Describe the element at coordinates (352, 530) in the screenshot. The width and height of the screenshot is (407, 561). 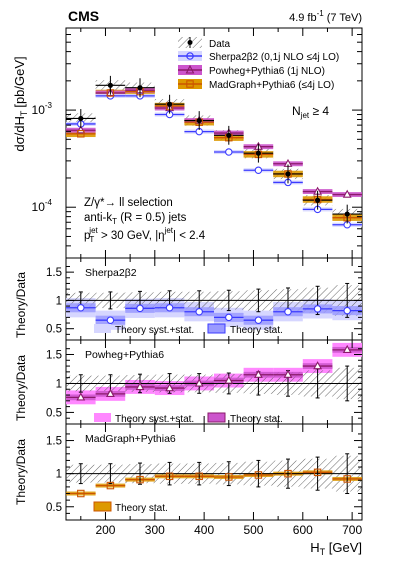
I see `x-tick-label: 700` at that location.